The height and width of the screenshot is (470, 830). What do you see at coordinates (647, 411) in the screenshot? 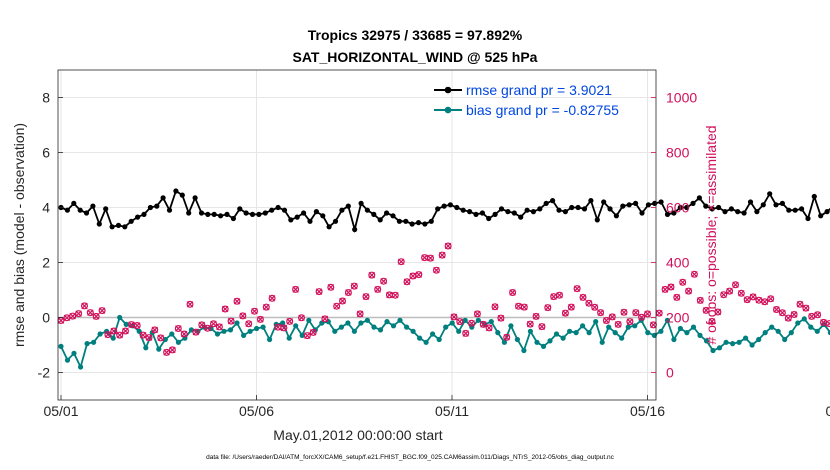
I see `x-tick-label: 05/16` at bounding box center [647, 411].